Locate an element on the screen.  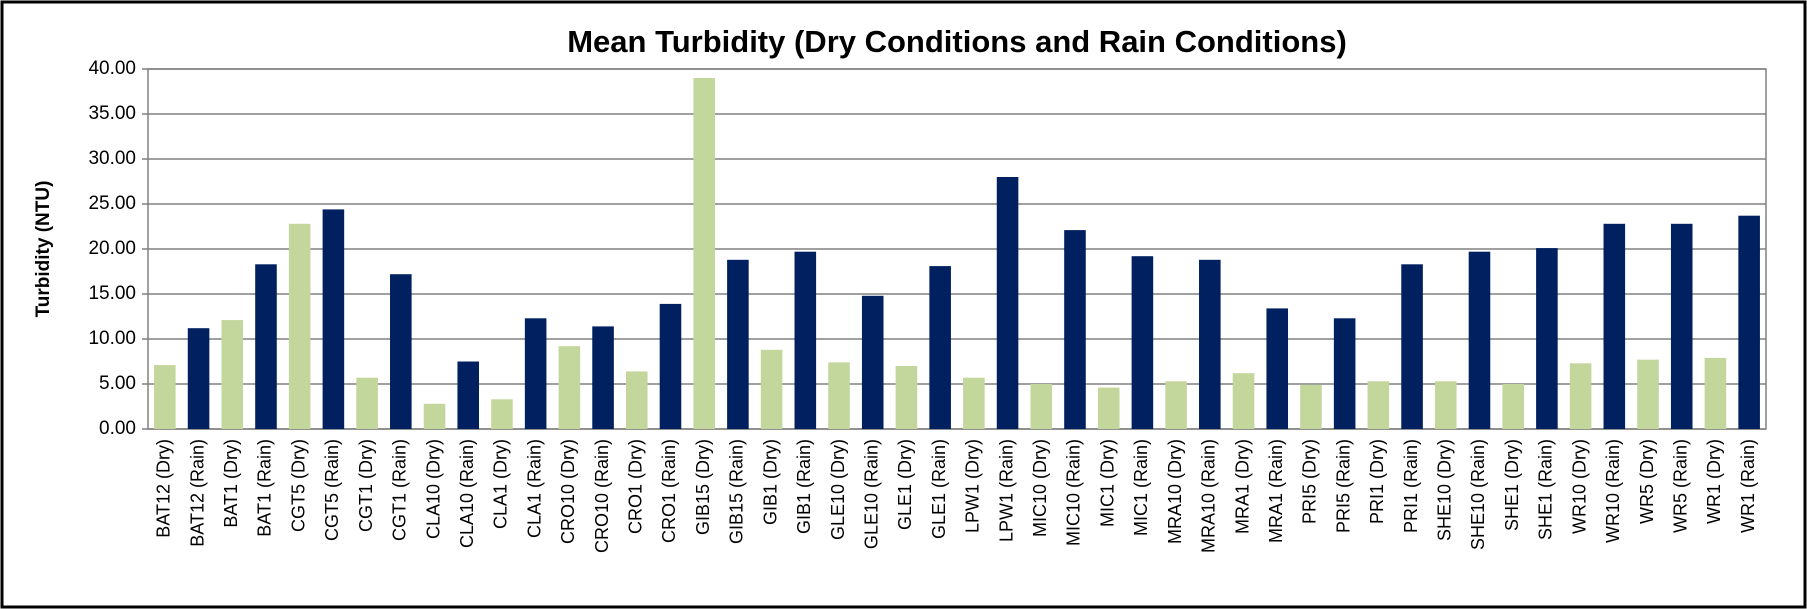
x-tick-label: CGT1 (Rain) is located at coordinates (400, 490).